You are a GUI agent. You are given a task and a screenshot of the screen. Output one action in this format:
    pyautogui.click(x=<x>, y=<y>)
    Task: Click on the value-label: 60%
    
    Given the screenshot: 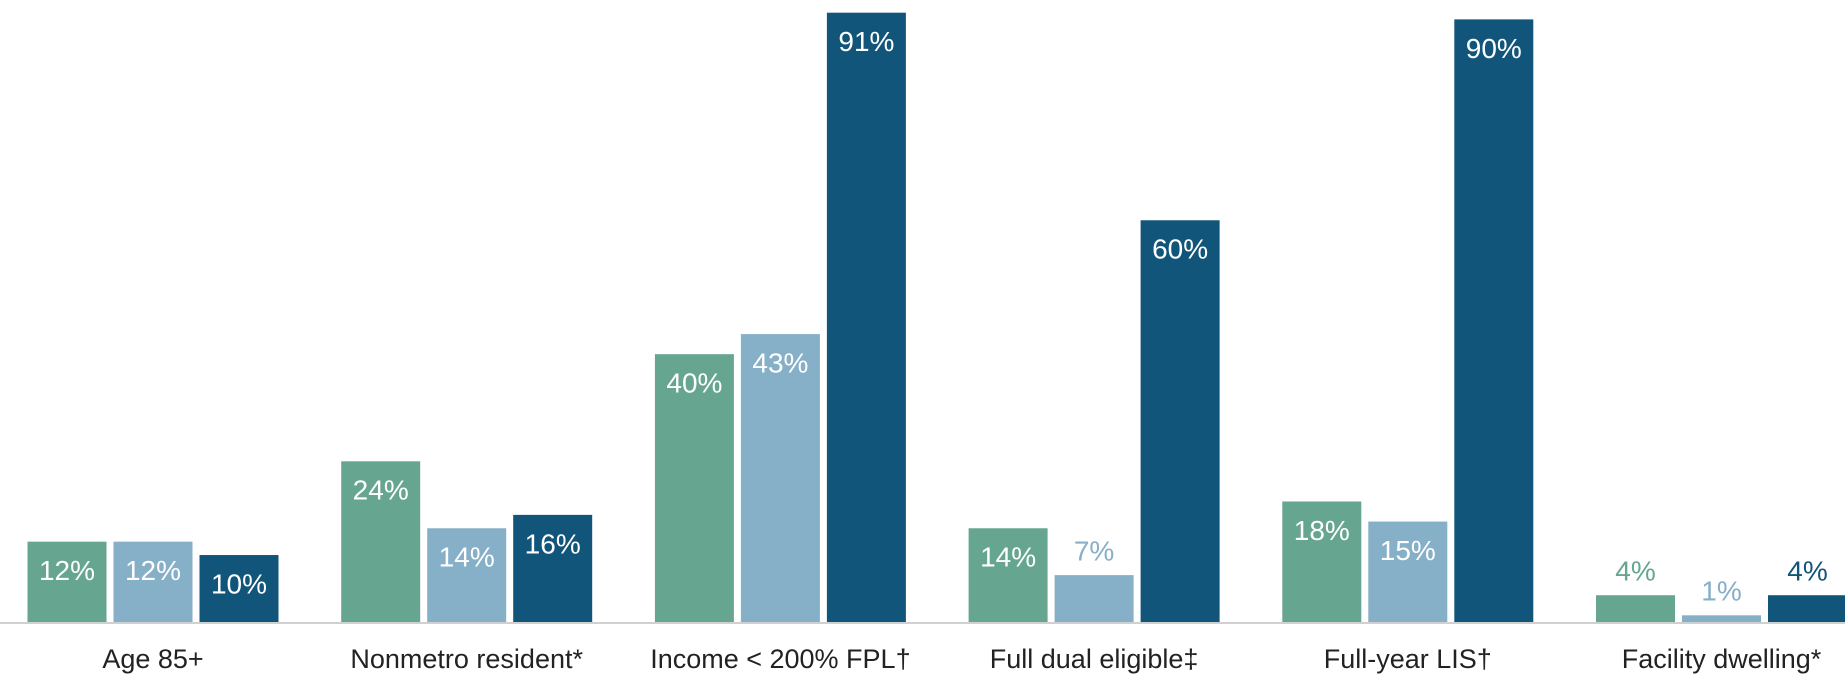 What is the action you would take?
    pyautogui.click(x=1180, y=249)
    